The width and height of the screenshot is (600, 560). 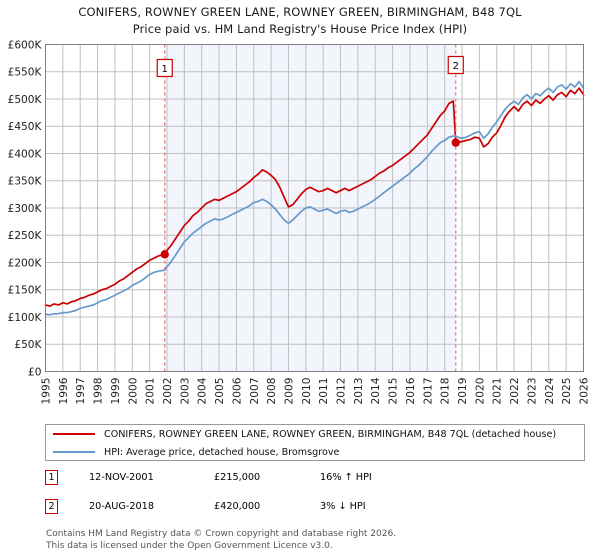 I want to click on x-tick-label: 2023, so click(x=532, y=391).